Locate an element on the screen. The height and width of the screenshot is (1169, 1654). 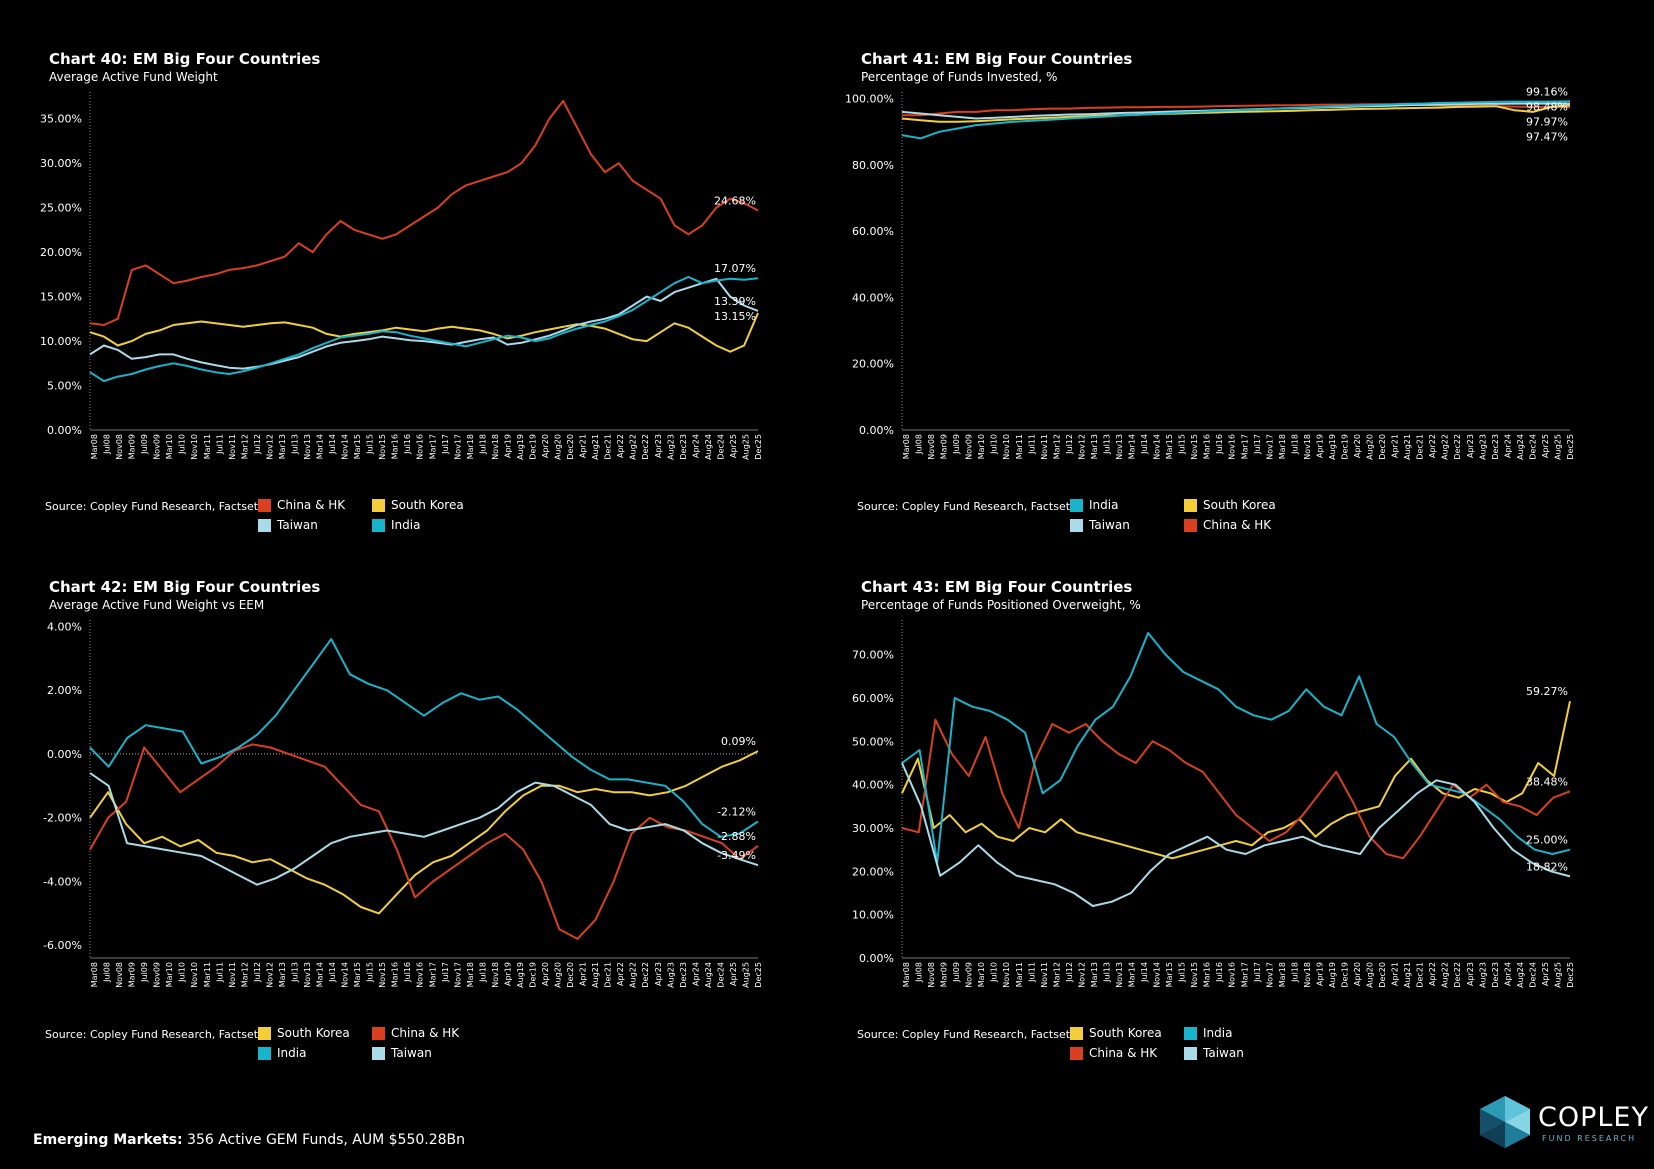
y-tick-label: 5.00% is located at coordinates (64, 386).